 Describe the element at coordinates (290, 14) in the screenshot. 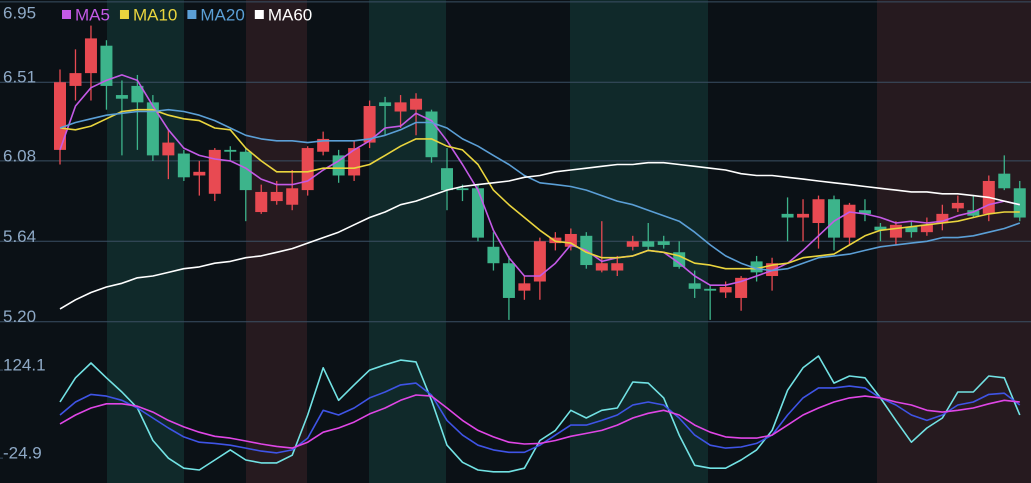

I see `legend-label: MA60` at that location.